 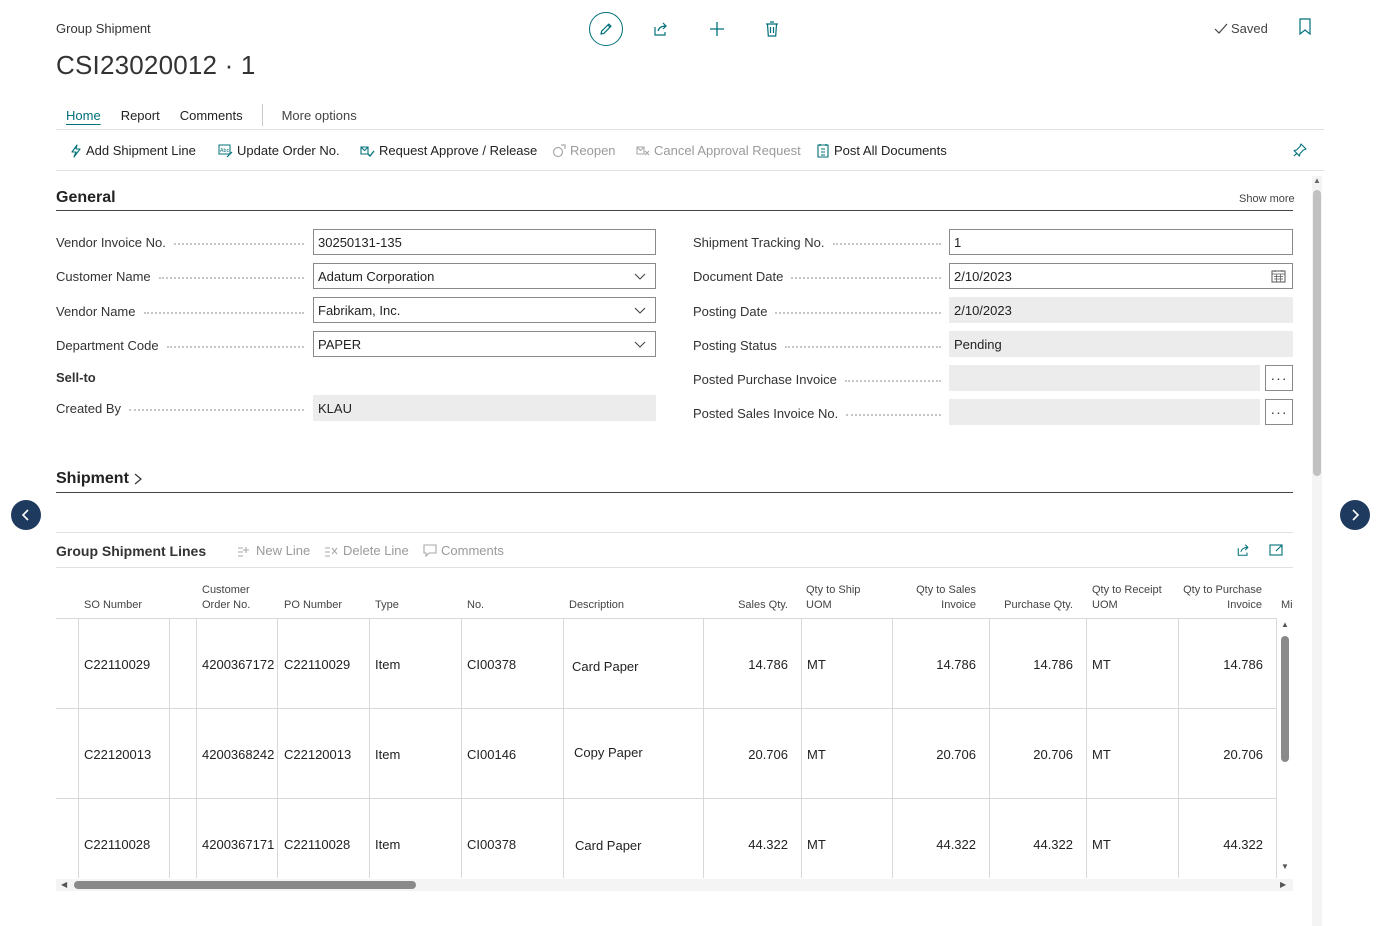 I want to click on vendor-invoice-no-input: 30250131-135, so click(x=484, y=242).